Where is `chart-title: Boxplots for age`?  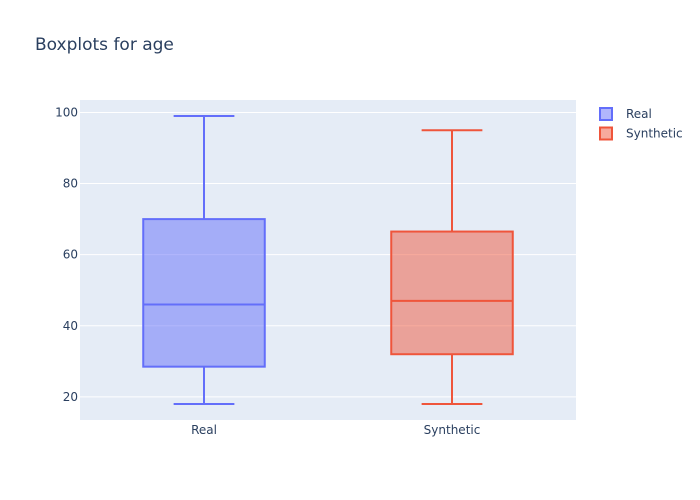
chart-title: Boxplots for age is located at coordinates (104, 45).